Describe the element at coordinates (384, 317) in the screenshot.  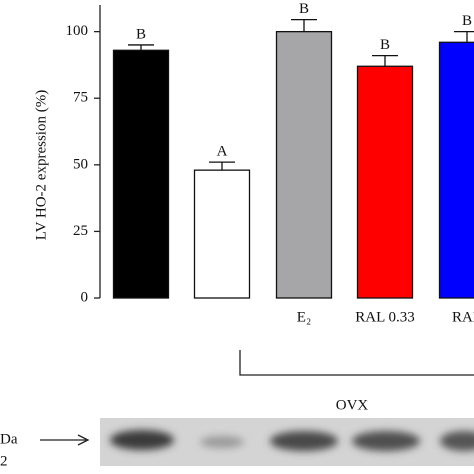
I see `x-tick-label: RAL 0.33` at that location.